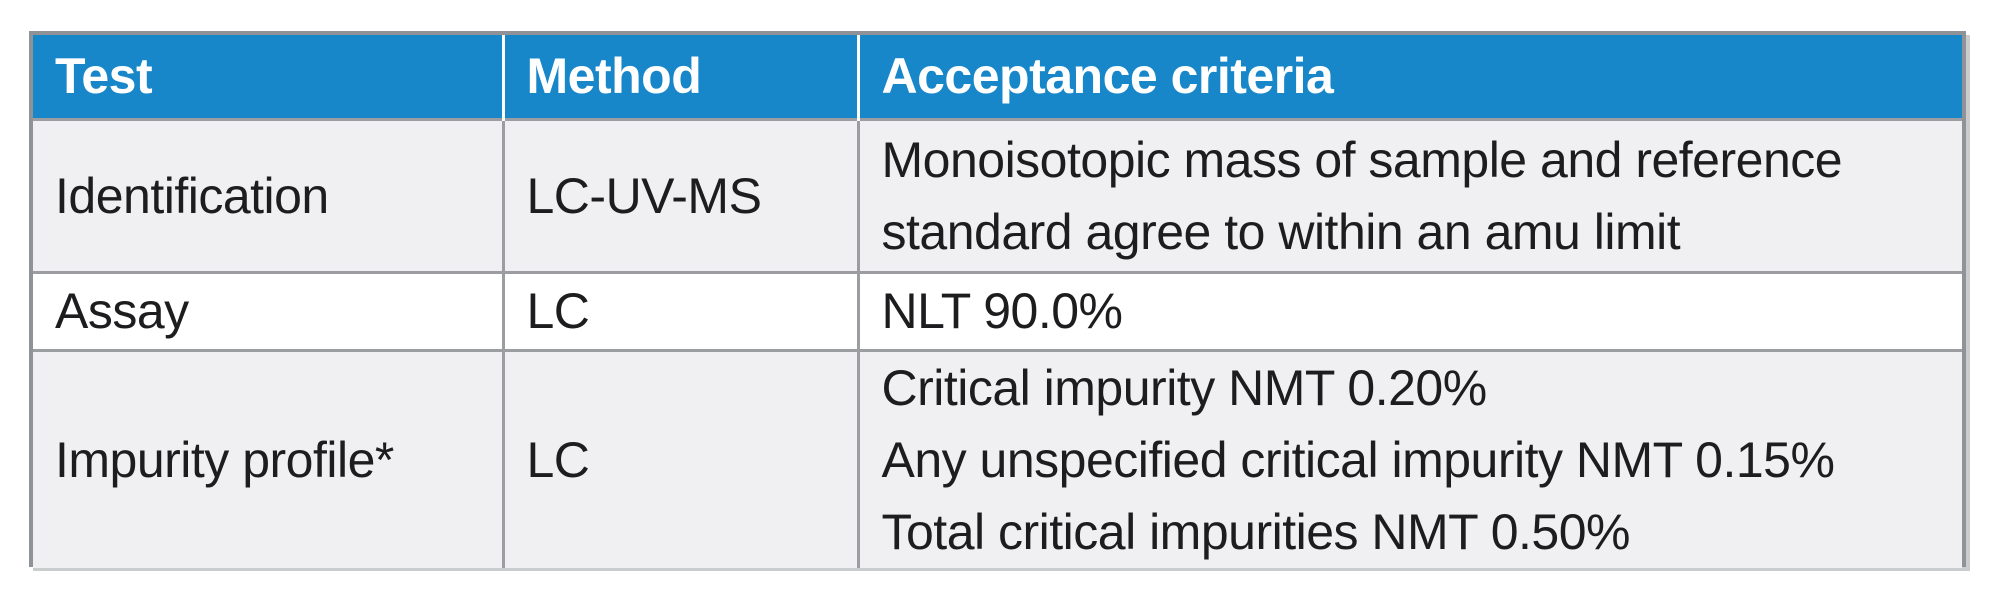  I want to click on criteria-line: Total critical impurities NMT 0.50%, so click(1256, 531).